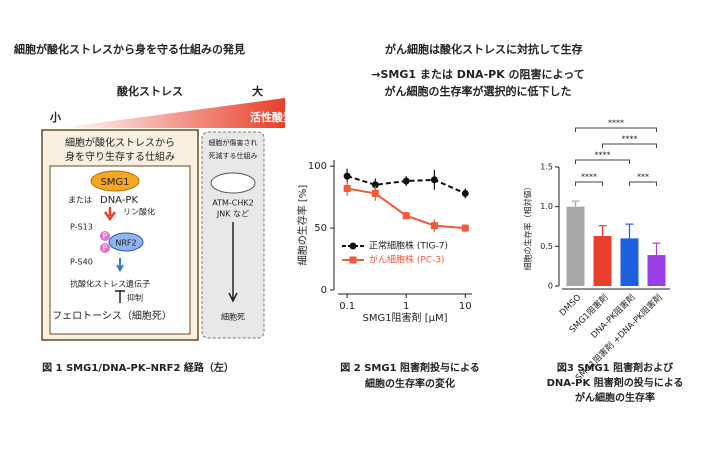  What do you see at coordinates (477, 74) in the screenshot?
I see `header-subtitle: →SMG1 または DNA-PK の阻害によって` at bounding box center [477, 74].